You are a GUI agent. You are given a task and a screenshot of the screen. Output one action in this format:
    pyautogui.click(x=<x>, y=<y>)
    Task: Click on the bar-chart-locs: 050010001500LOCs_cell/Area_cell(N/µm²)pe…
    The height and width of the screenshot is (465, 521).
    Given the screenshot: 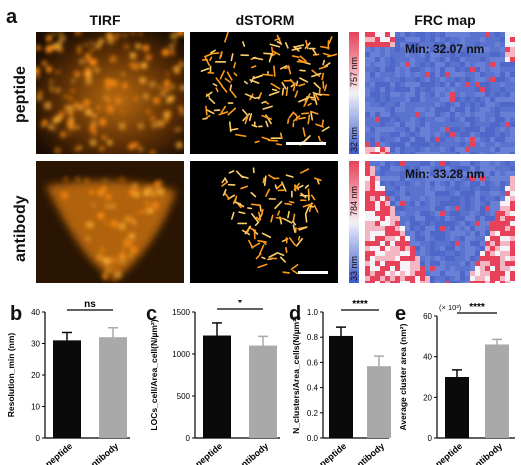 What is the action you would take?
    pyautogui.click(x=214, y=382)
    